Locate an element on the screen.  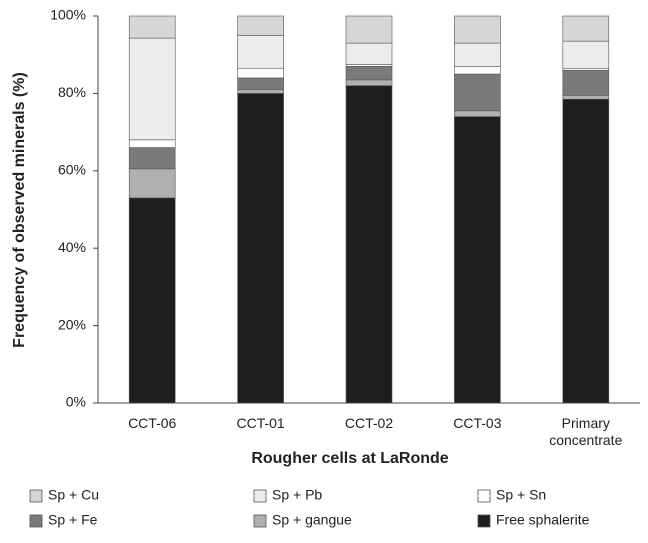
x-tick-label: CCT-02 is located at coordinates (369, 423).